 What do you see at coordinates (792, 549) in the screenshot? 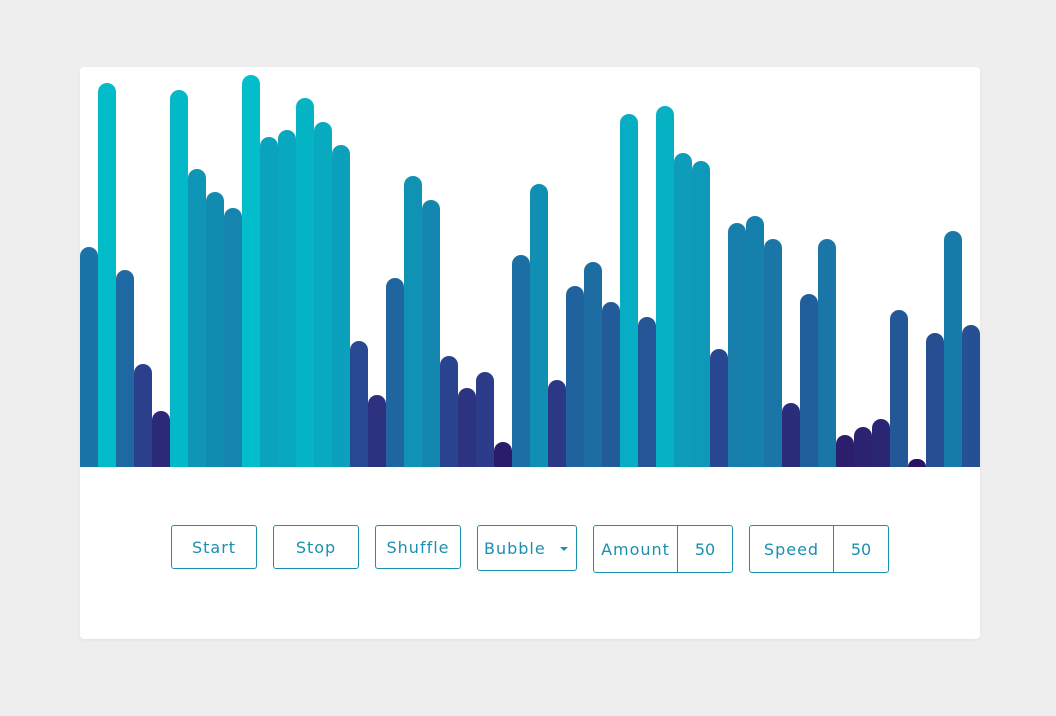
I see `speed-label: Speed` at bounding box center [792, 549].